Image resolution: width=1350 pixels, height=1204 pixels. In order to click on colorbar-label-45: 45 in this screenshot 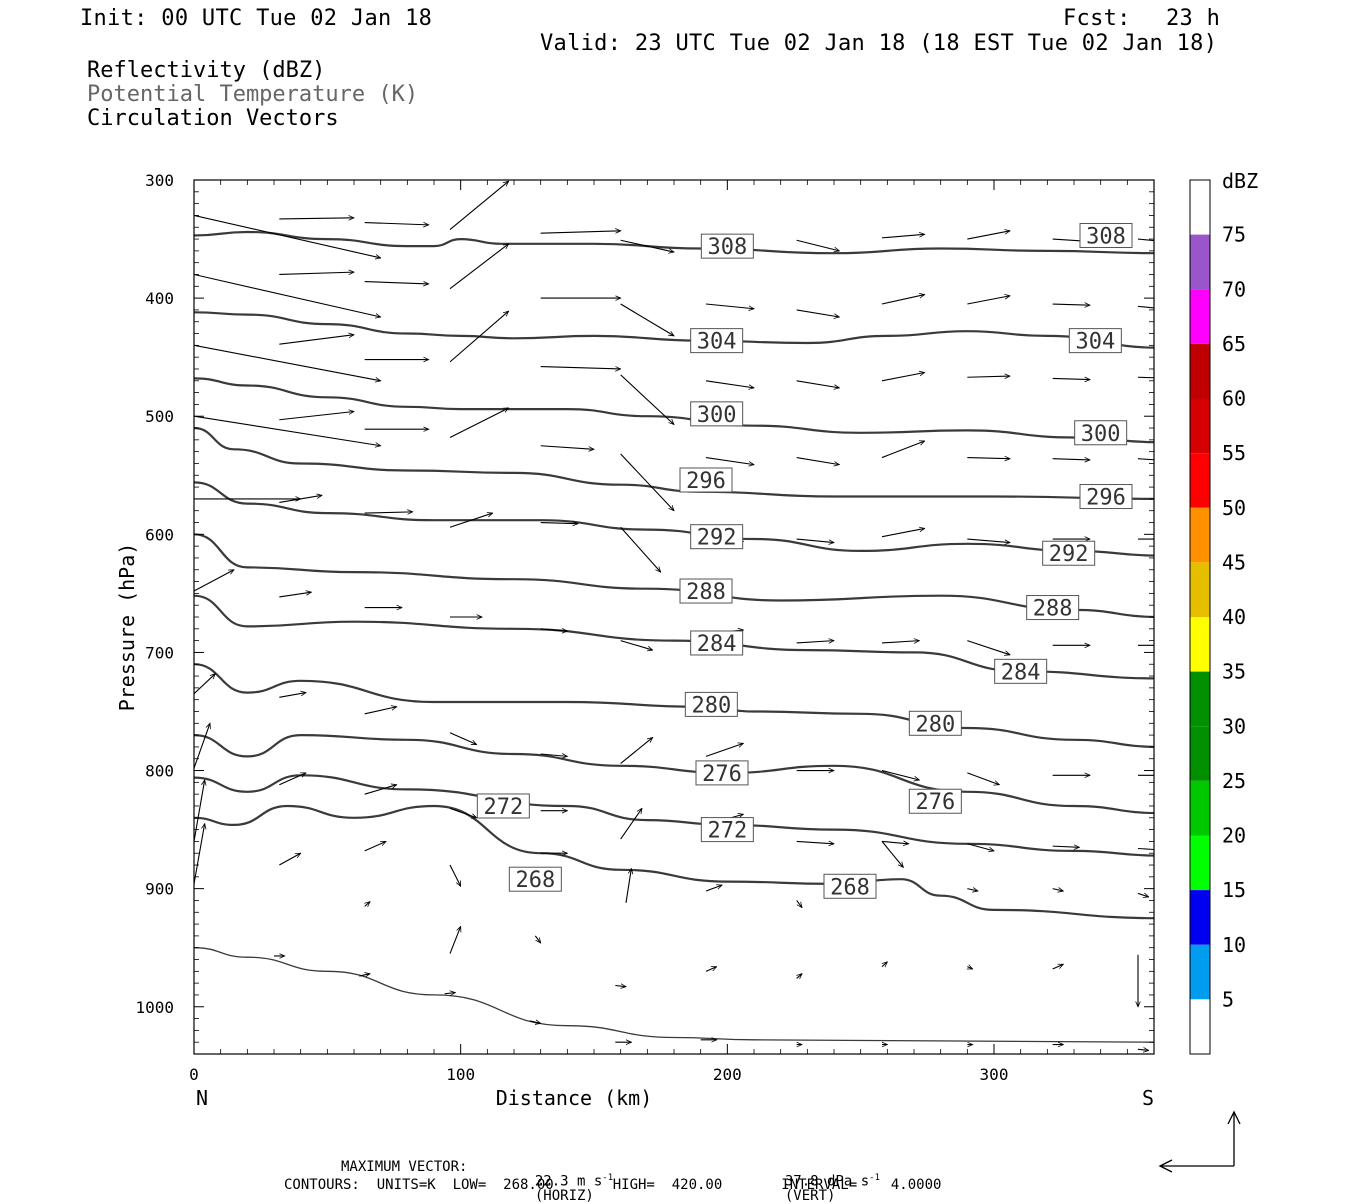, I will do `click(1234, 562)`.